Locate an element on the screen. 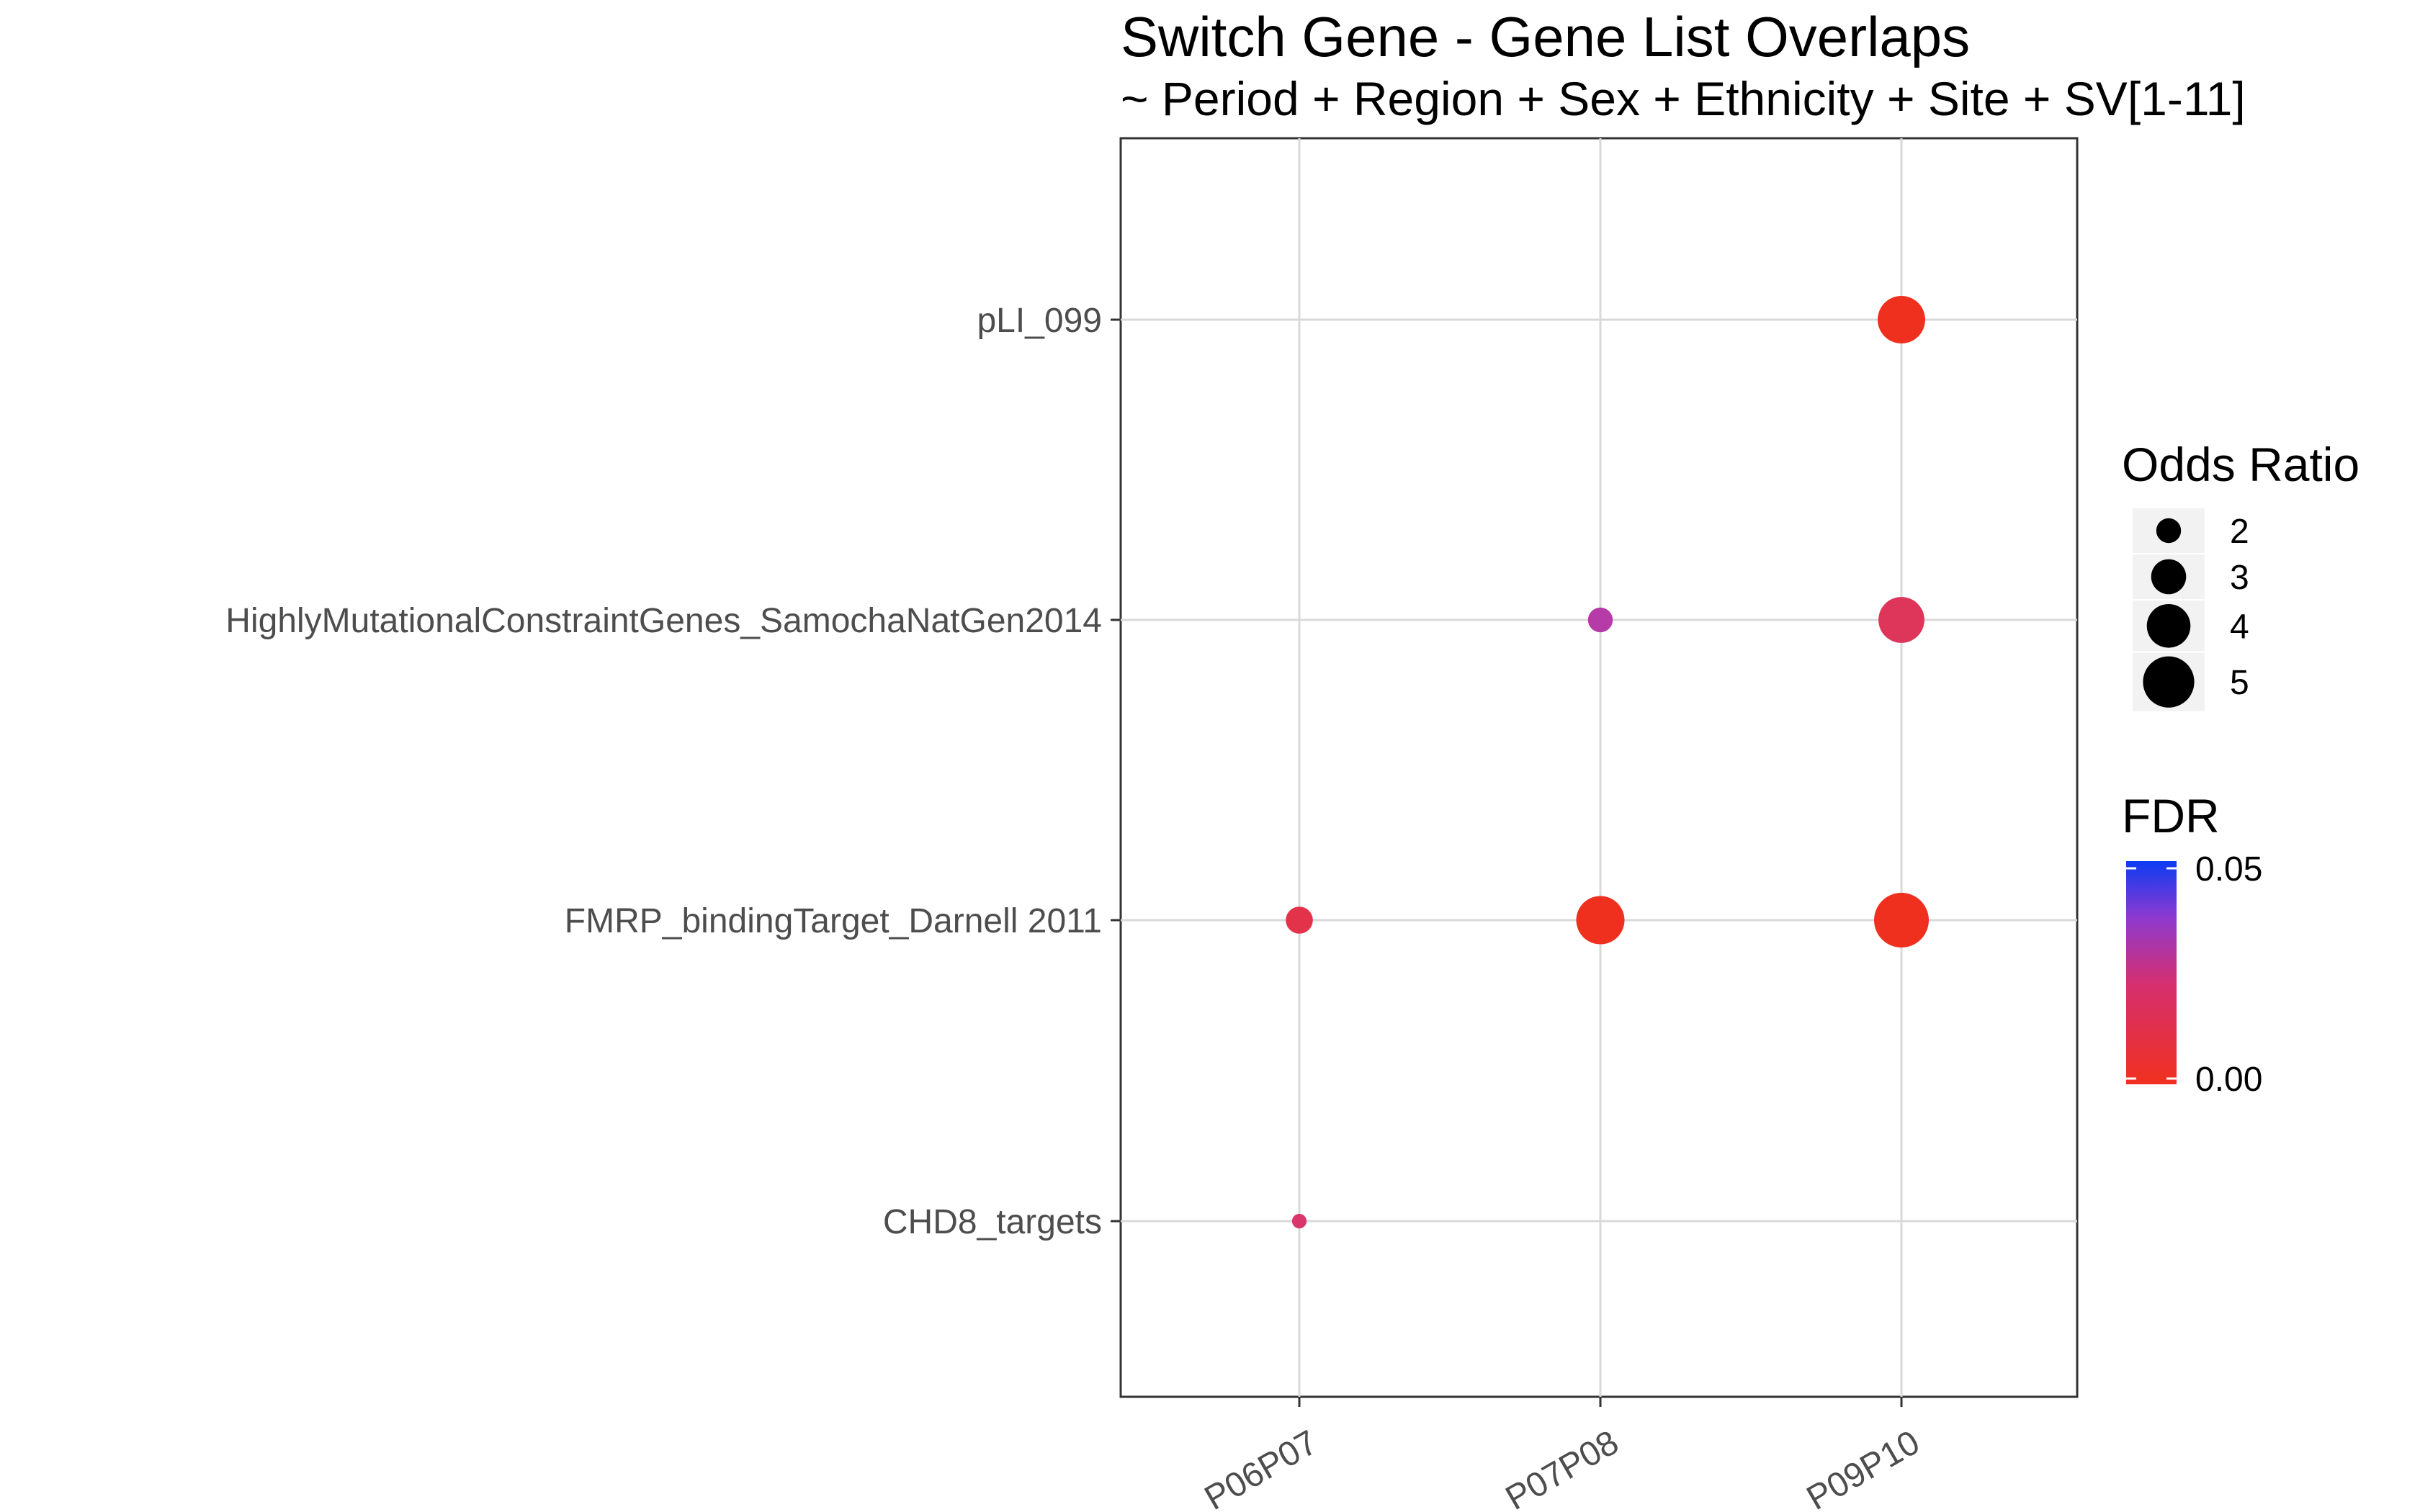  y-tick-label: pLI_099 is located at coordinates (1039, 321).